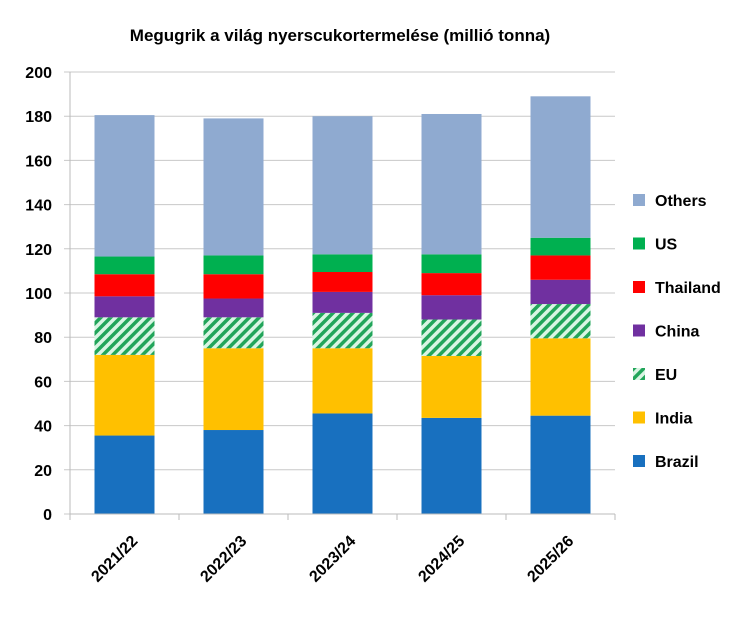 This screenshot has height=617, width=750. I want to click on legend-swatch-us, so click(639, 243).